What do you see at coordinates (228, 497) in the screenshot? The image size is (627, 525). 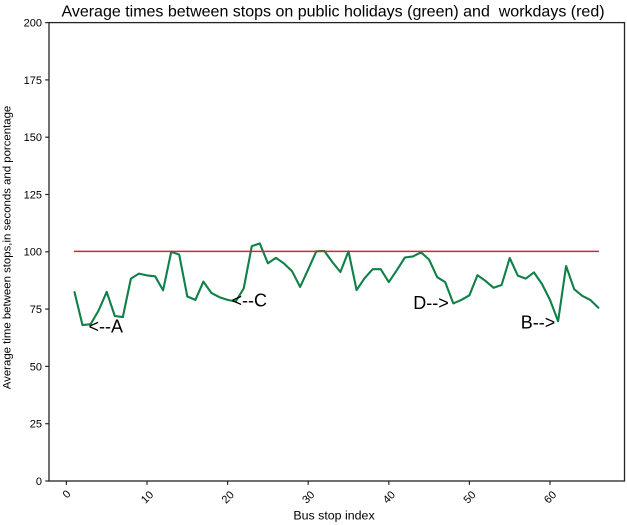 I see `svg-text: 20` at bounding box center [228, 497].